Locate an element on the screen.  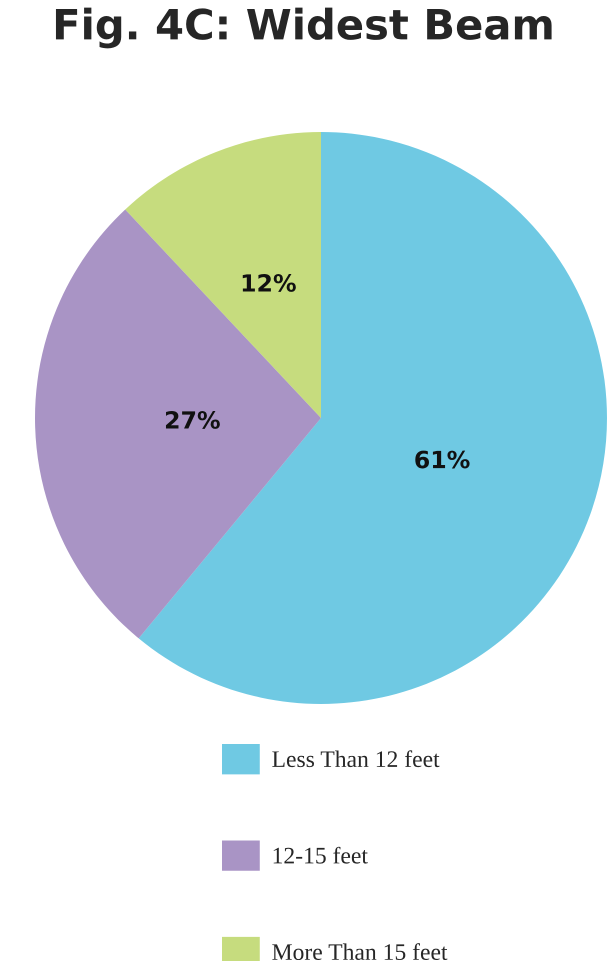
data-label: 27% is located at coordinates (193, 420).